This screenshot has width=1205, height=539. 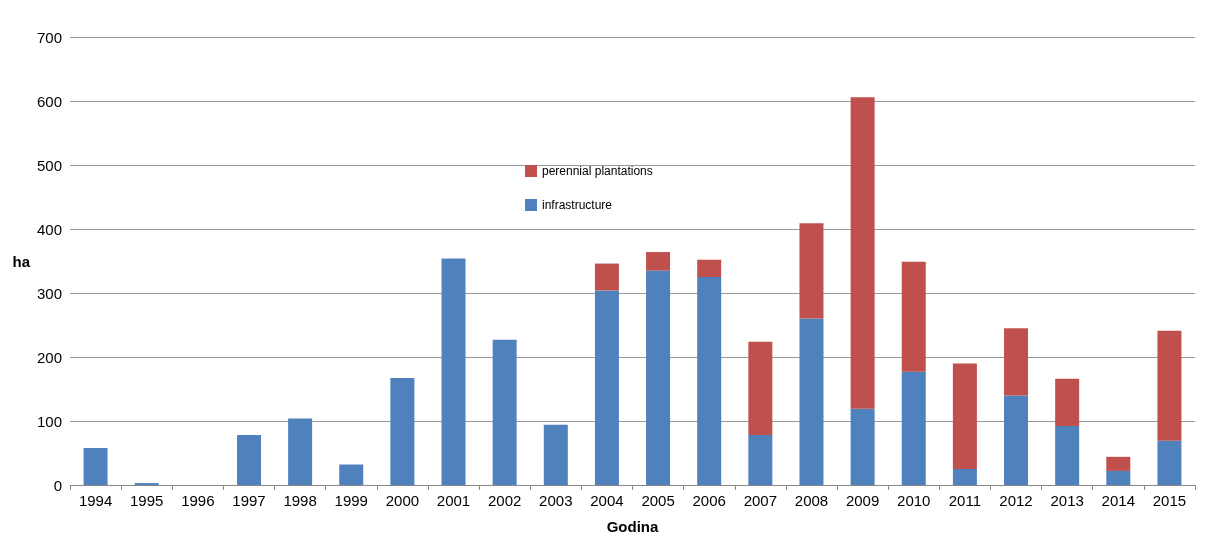 What do you see at coordinates (249, 500) in the screenshot?
I see `x-tick-label: 1997` at bounding box center [249, 500].